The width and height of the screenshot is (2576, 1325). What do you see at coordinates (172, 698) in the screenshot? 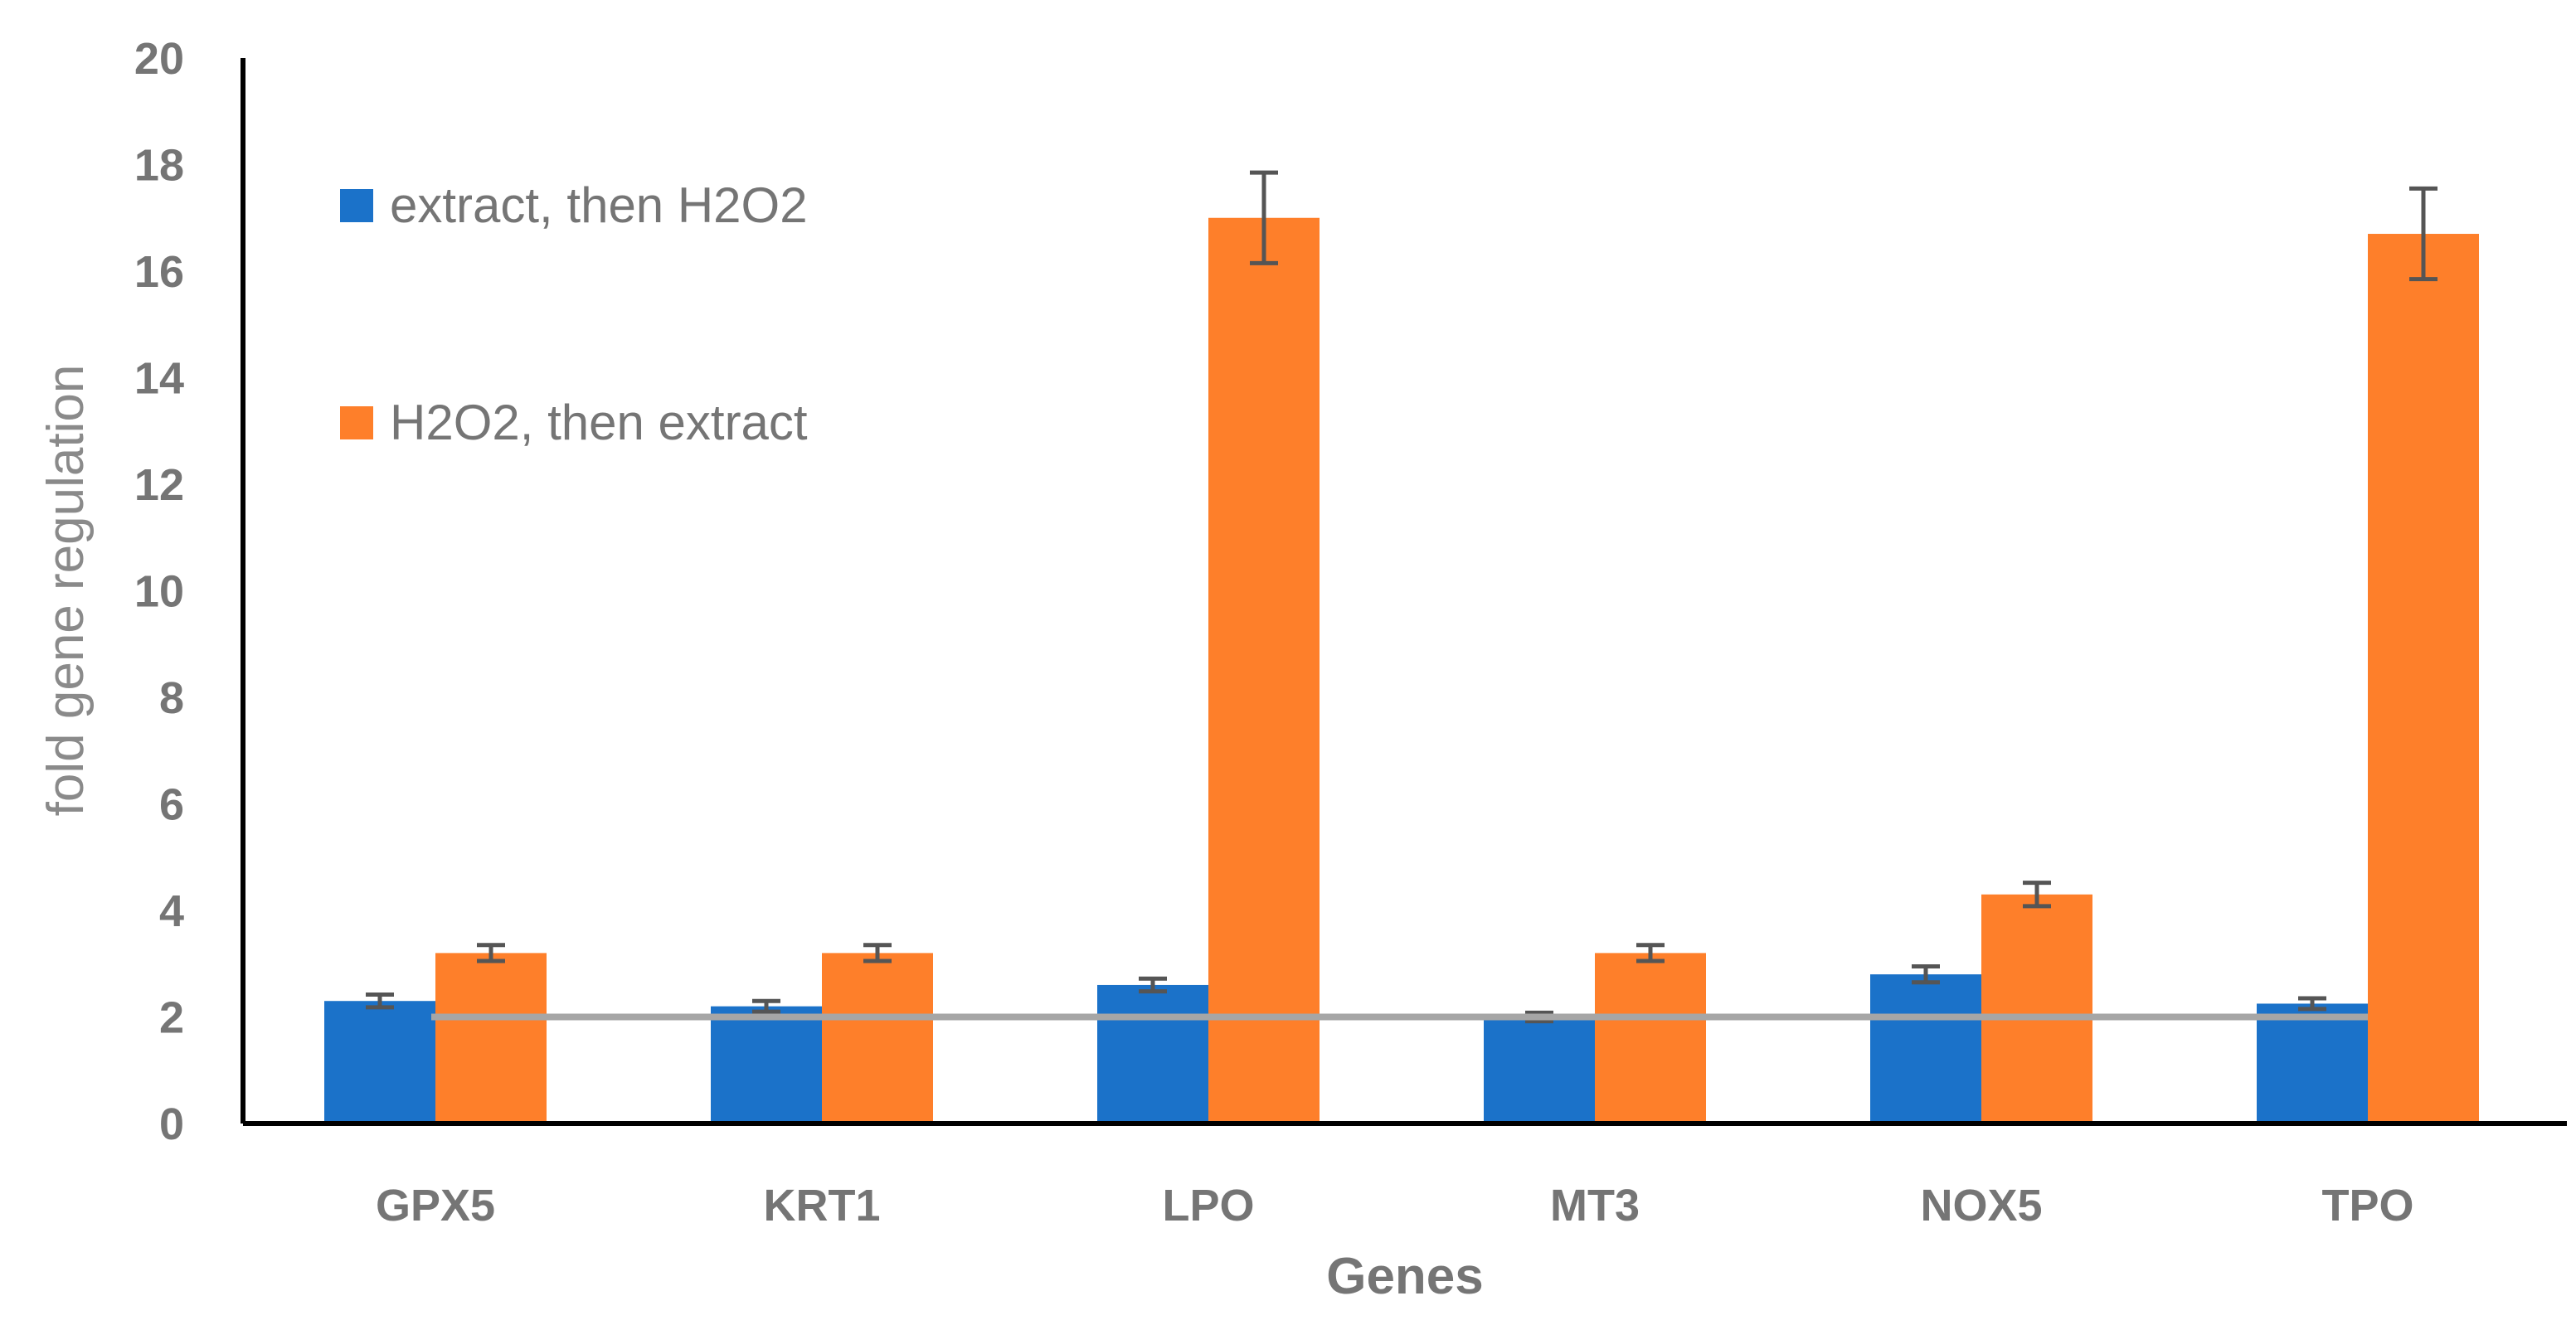
I see `y-tick-label: 8` at bounding box center [172, 698].